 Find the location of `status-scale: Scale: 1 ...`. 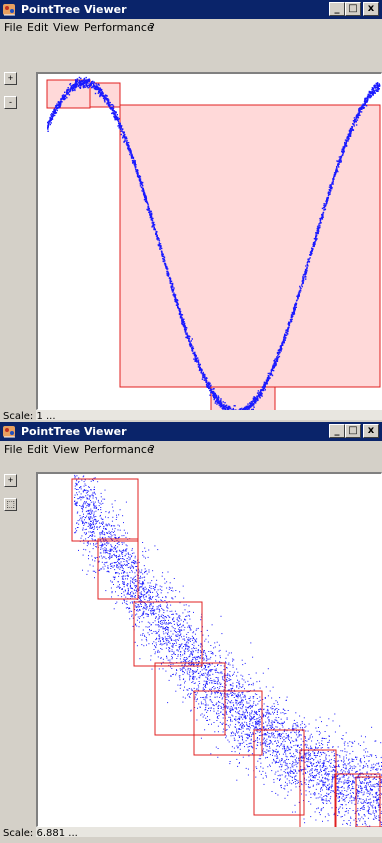

status-scale: Scale: 1 ... is located at coordinates (29, 416).